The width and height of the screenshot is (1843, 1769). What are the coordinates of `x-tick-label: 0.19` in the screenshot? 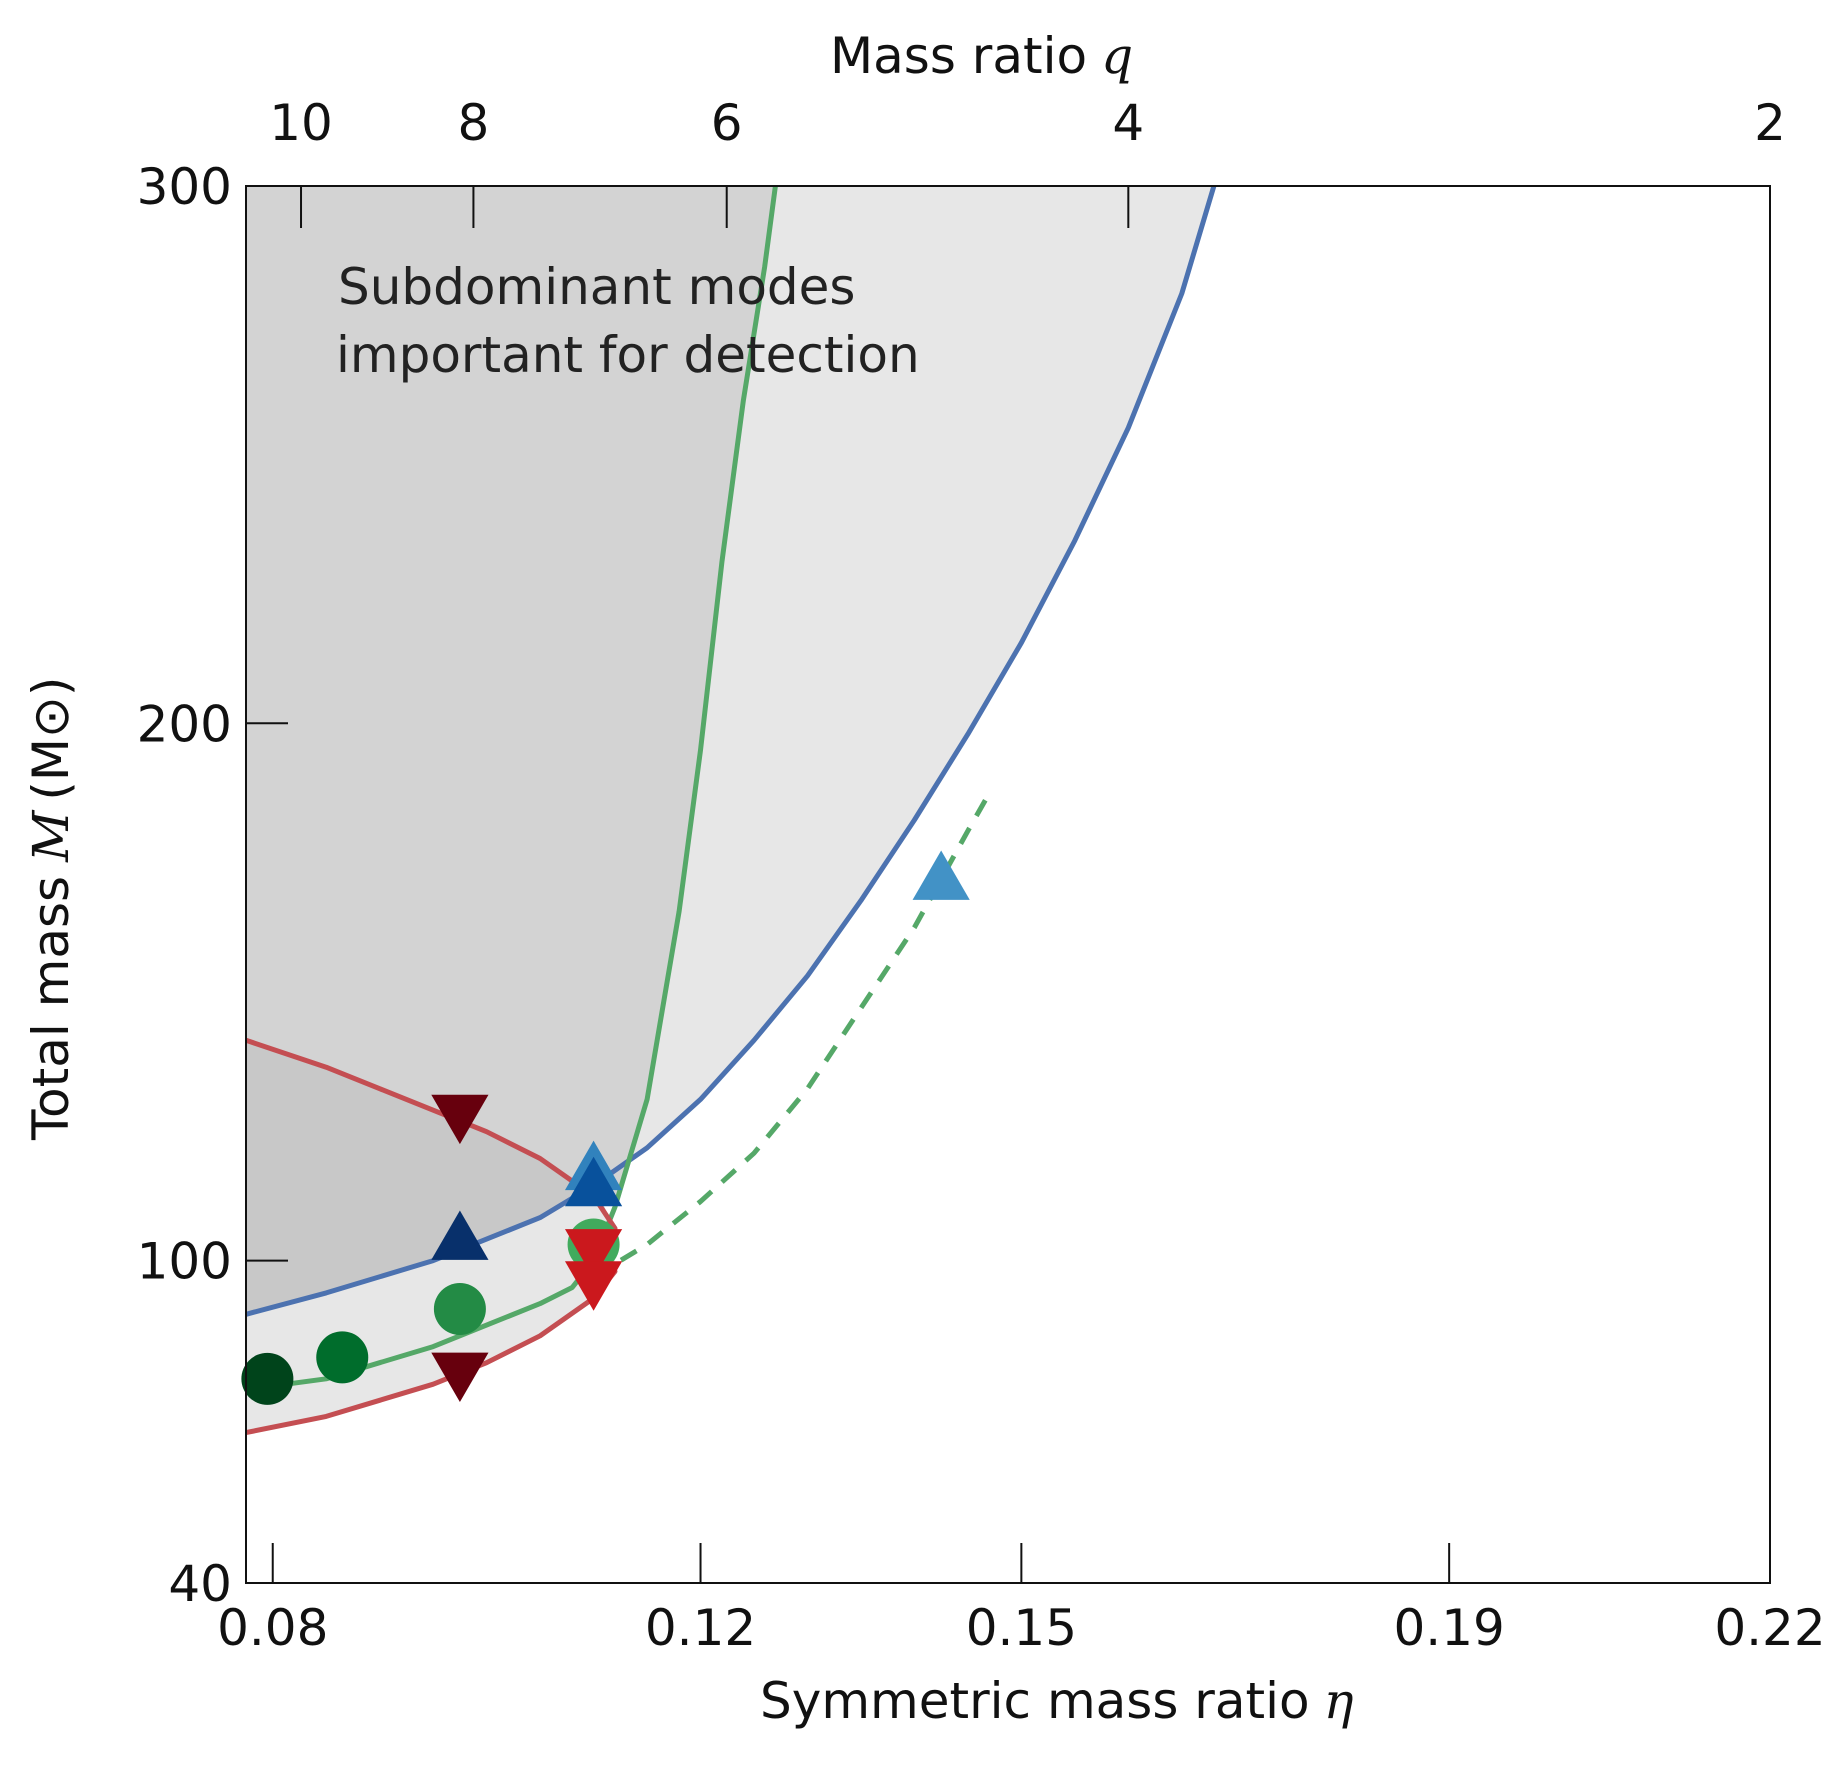 It's located at (1448, 1628).